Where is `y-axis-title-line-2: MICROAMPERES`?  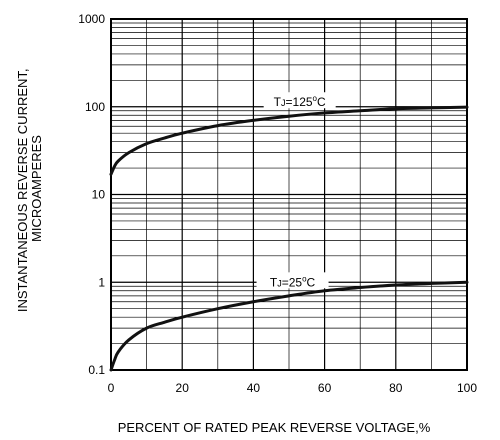
y-axis-title-line-2: MICROAMPERES is located at coordinates (36, 188).